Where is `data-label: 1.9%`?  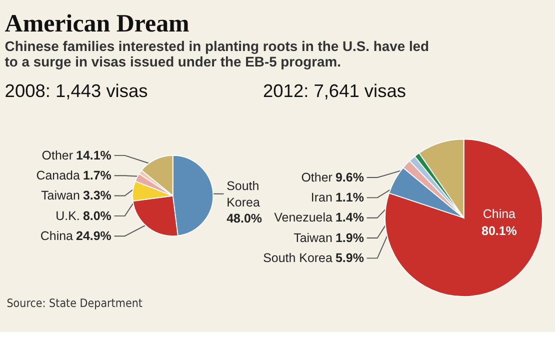
data-label: 1.9% is located at coordinates (349, 237).